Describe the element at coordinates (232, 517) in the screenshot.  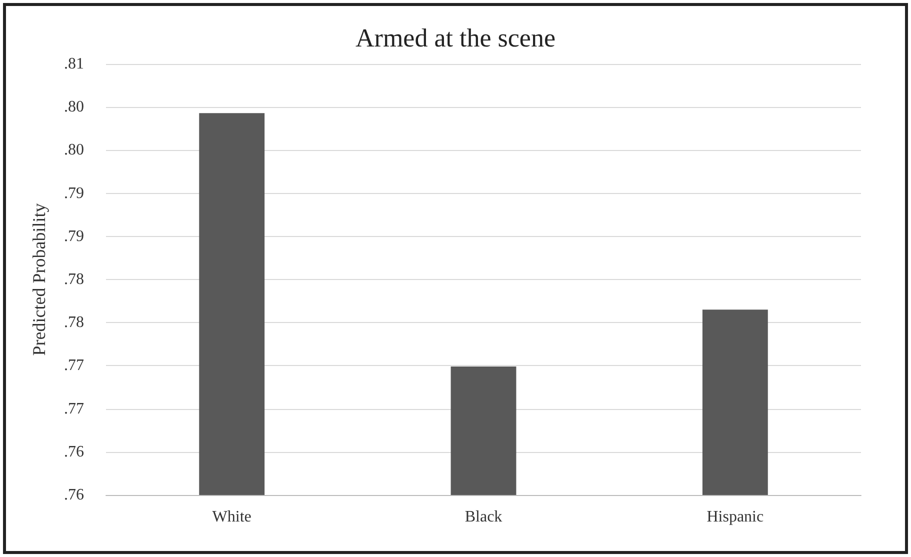
I see `x-tick-label: White` at that location.